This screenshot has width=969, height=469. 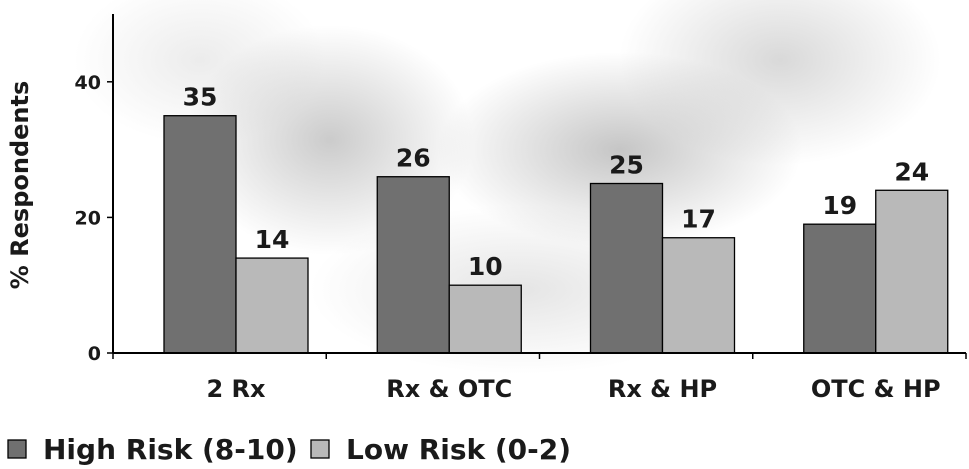 What do you see at coordinates (272, 239) in the screenshot?
I see `data-label: 14` at bounding box center [272, 239].